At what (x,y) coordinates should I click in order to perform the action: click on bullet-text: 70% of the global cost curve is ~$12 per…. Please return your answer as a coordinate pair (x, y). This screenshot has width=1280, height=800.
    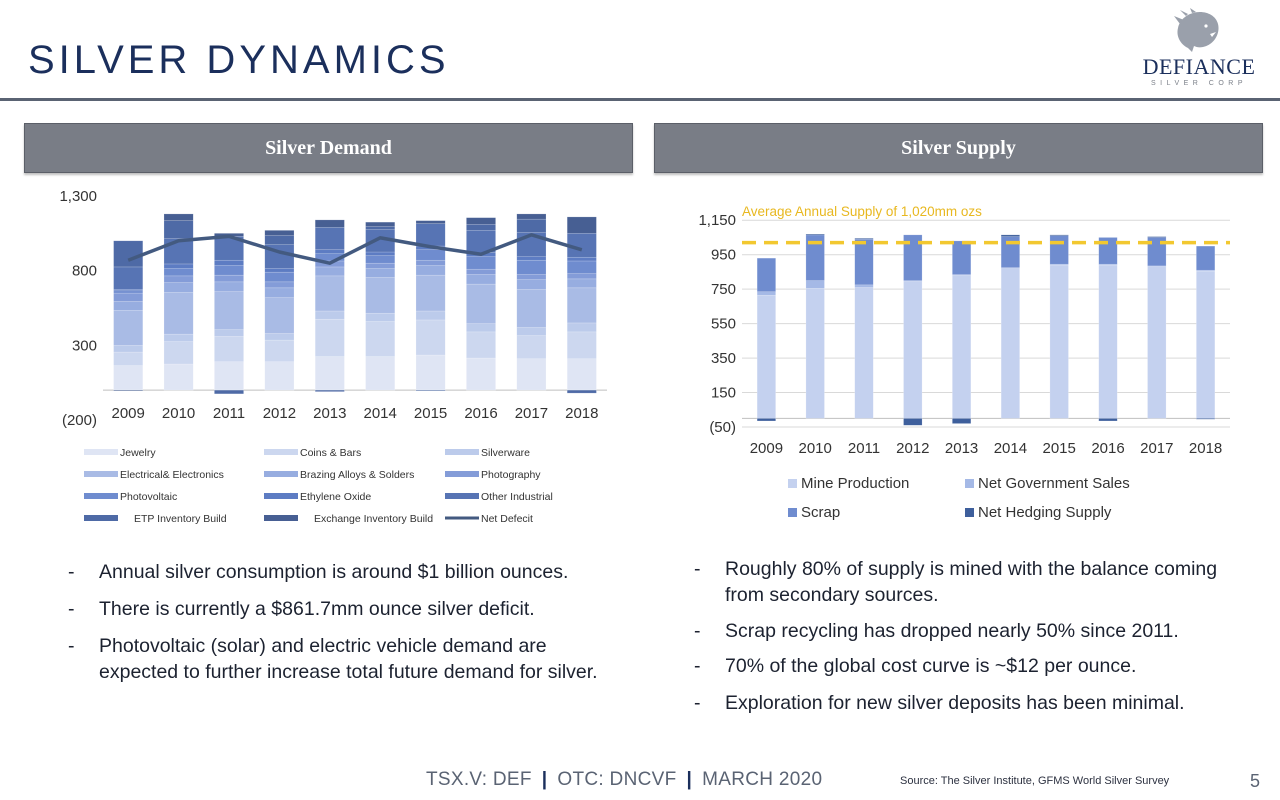
    Looking at the image, I should click on (931, 666).